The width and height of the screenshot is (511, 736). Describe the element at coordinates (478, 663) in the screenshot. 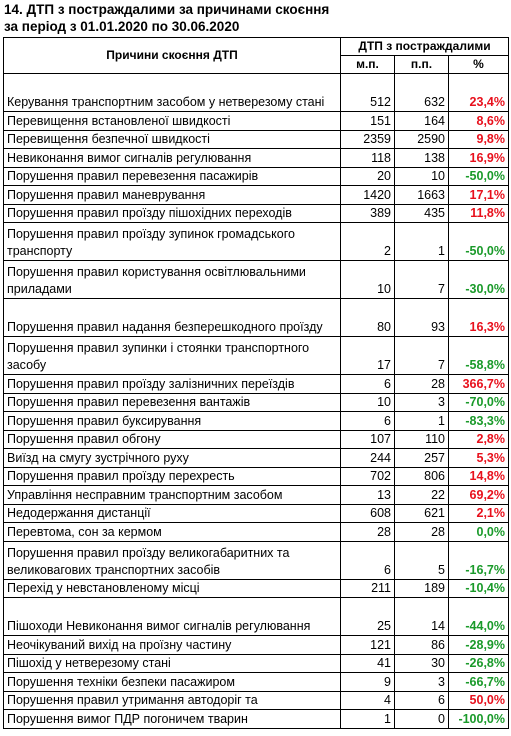

I see `pct-cell: -26,8%` at that location.